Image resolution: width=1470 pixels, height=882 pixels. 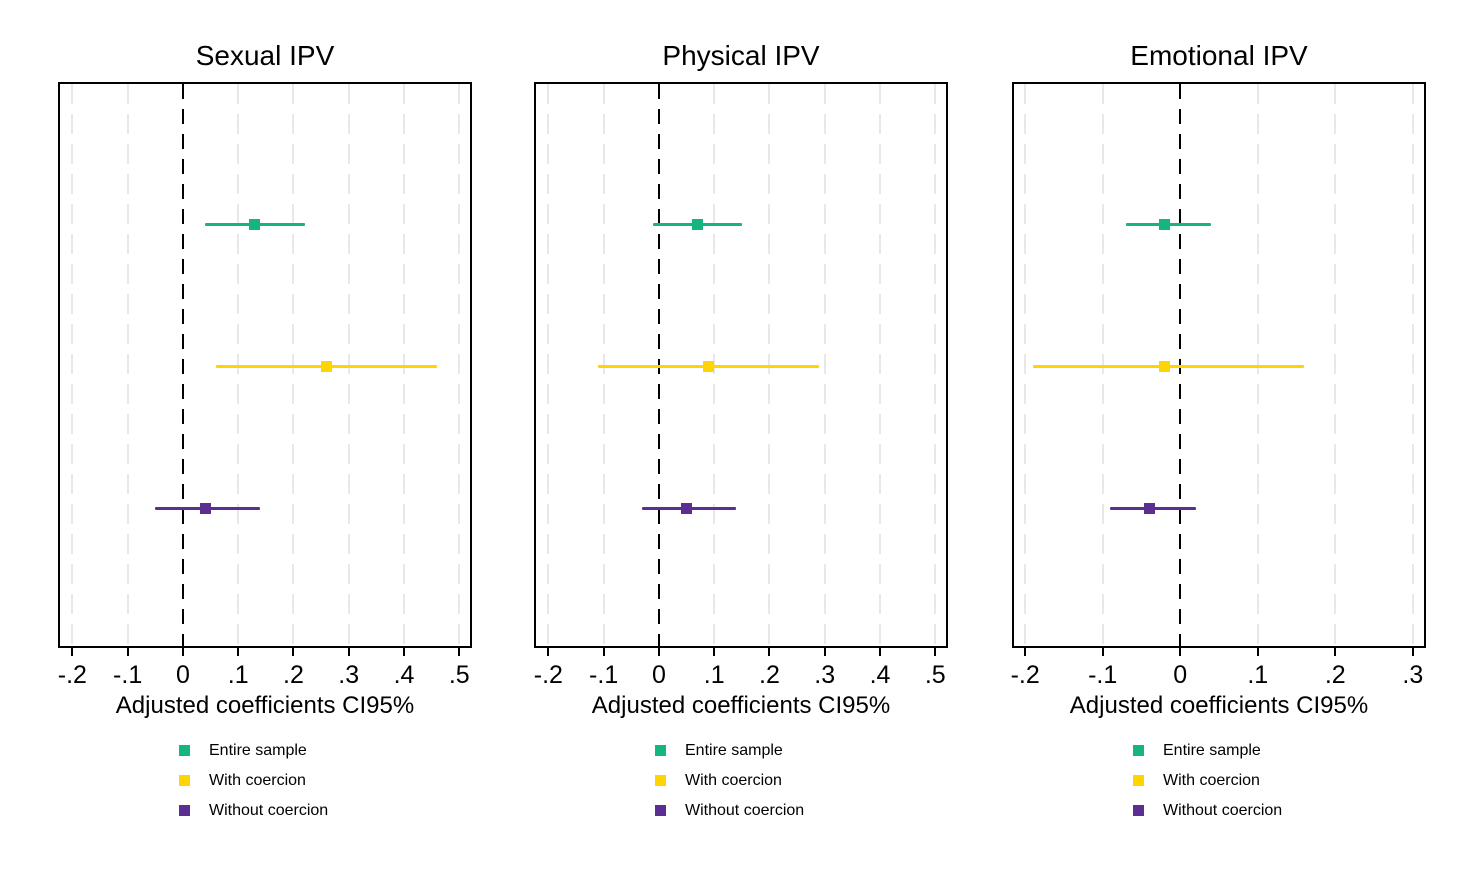 What do you see at coordinates (741, 55) in the screenshot?
I see `panel-title: Physical IPV` at bounding box center [741, 55].